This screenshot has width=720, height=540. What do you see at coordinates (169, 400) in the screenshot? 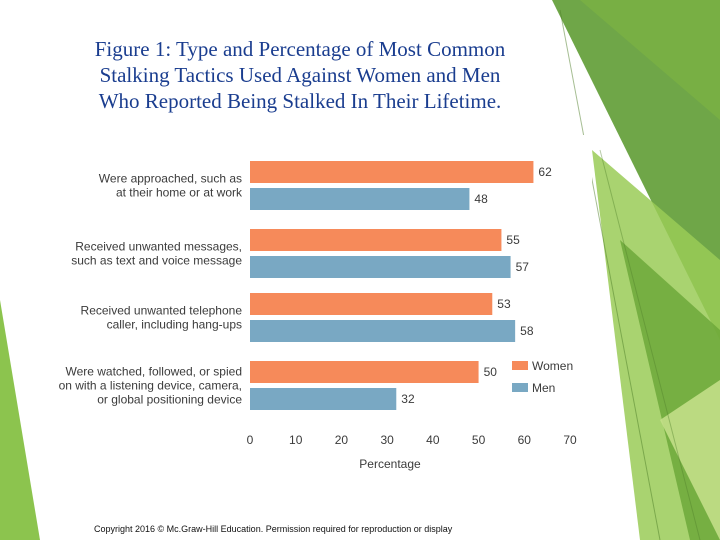
I see `category-label: or global positioning device` at bounding box center [169, 400].